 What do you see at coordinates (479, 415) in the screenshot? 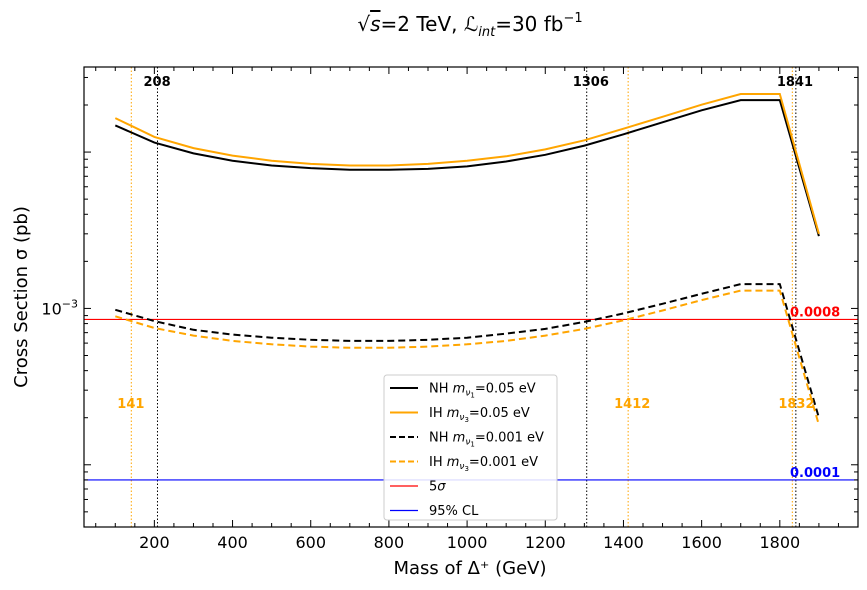
I see `legend-entry-label: IH mν3=0.05 eV` at bounding box center [479, 415].